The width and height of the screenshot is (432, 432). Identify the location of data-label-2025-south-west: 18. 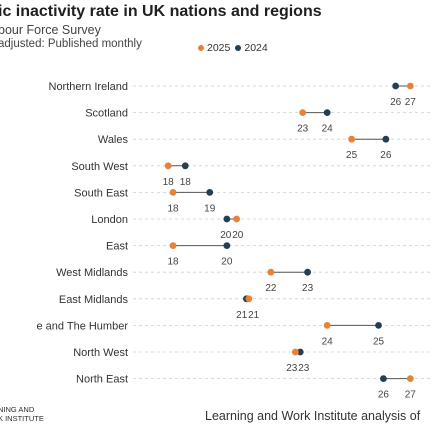
(169, 182).